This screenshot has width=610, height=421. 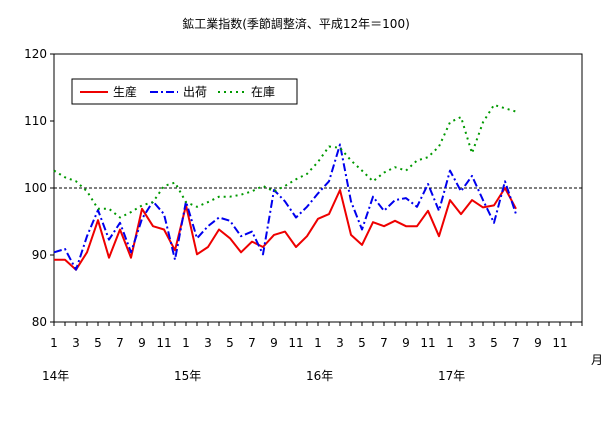 What do you see at coordinates (451, 376) in the screenshot?
I see `year-label: 17年` at bounding box center [451, 376].